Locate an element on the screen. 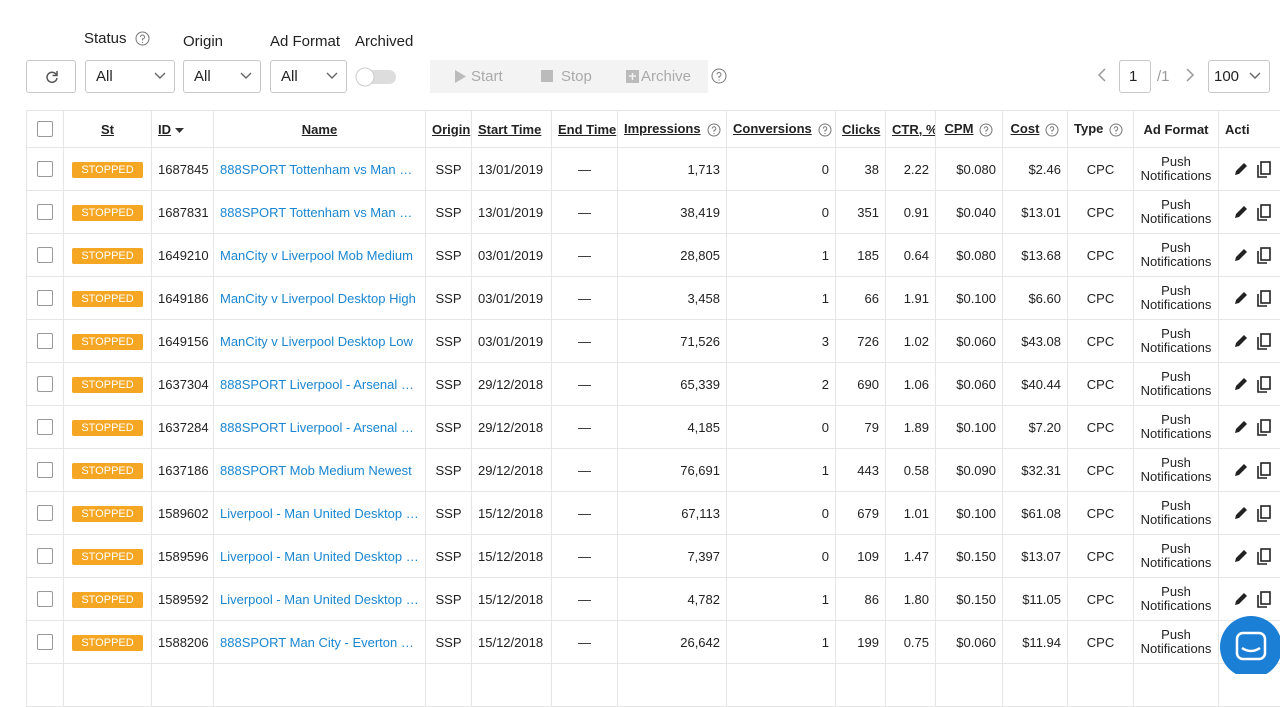  cell: 1687831 is located at coordinates (183, 212).